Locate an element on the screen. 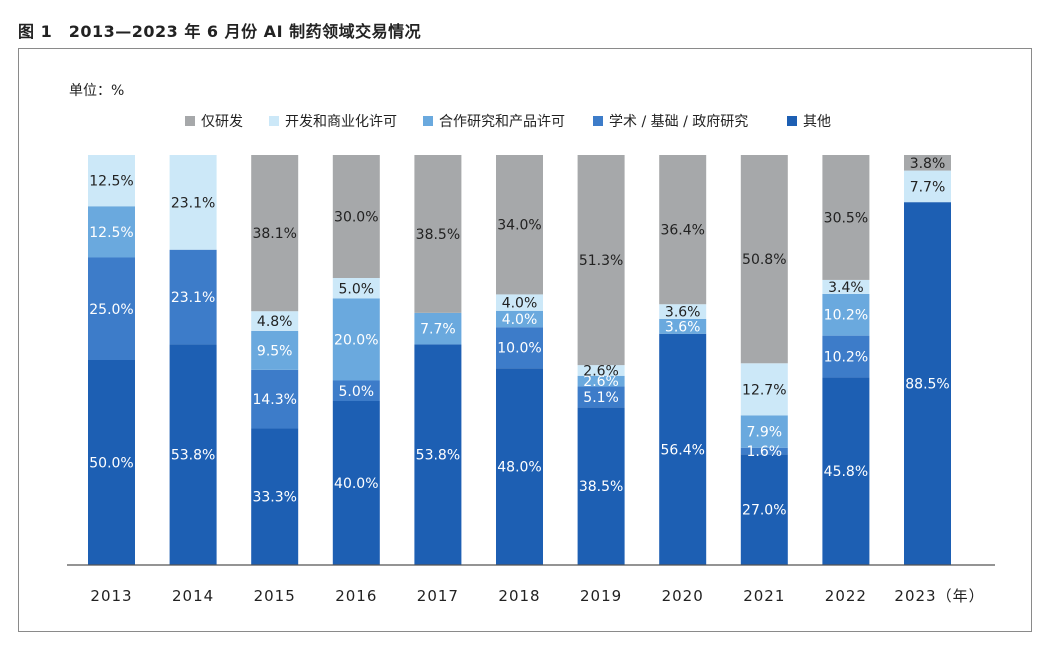 This screenshot has height=646, width=1044. data-label-other-3: 40.0% is located at coordinates (356, 484).